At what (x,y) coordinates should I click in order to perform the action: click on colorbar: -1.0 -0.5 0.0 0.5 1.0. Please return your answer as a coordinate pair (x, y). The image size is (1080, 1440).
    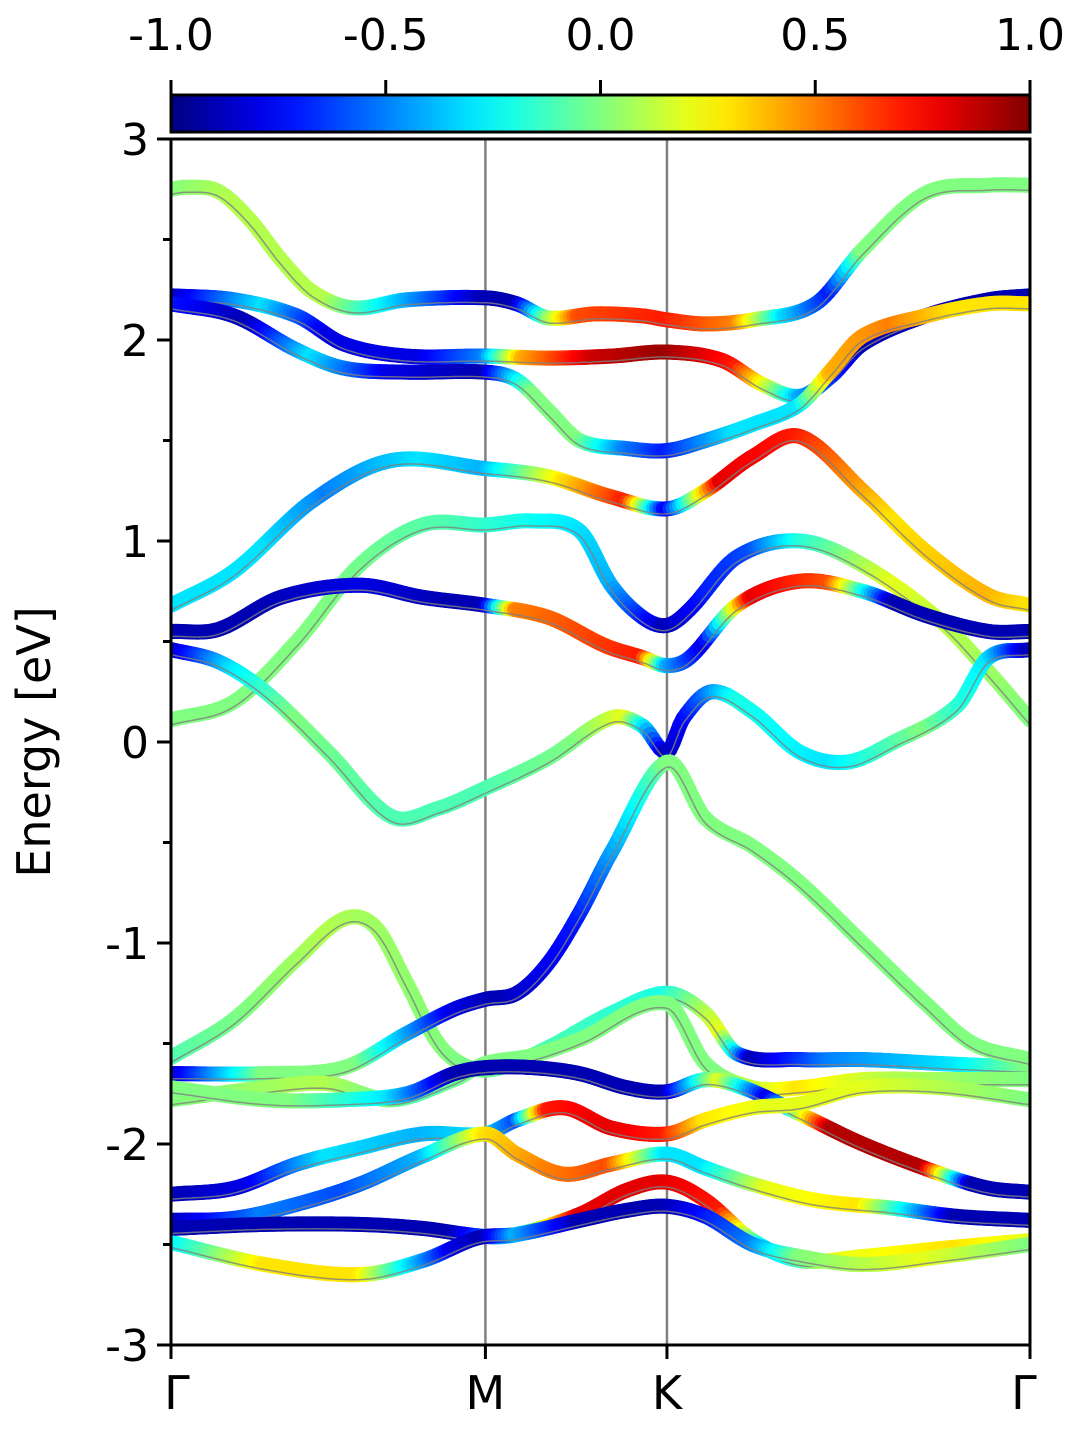
    Looking at the image, I should click on (596, 72).